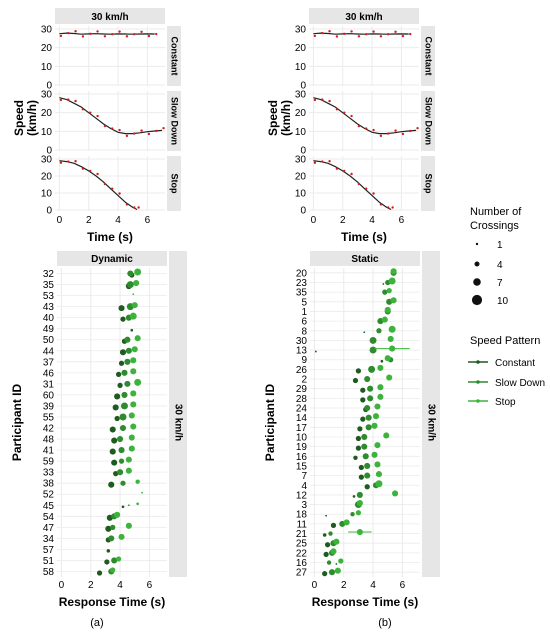  Describe the element at coordinates (500, 283) in the screenshot. I see `size-legend-label: 7` at that location.